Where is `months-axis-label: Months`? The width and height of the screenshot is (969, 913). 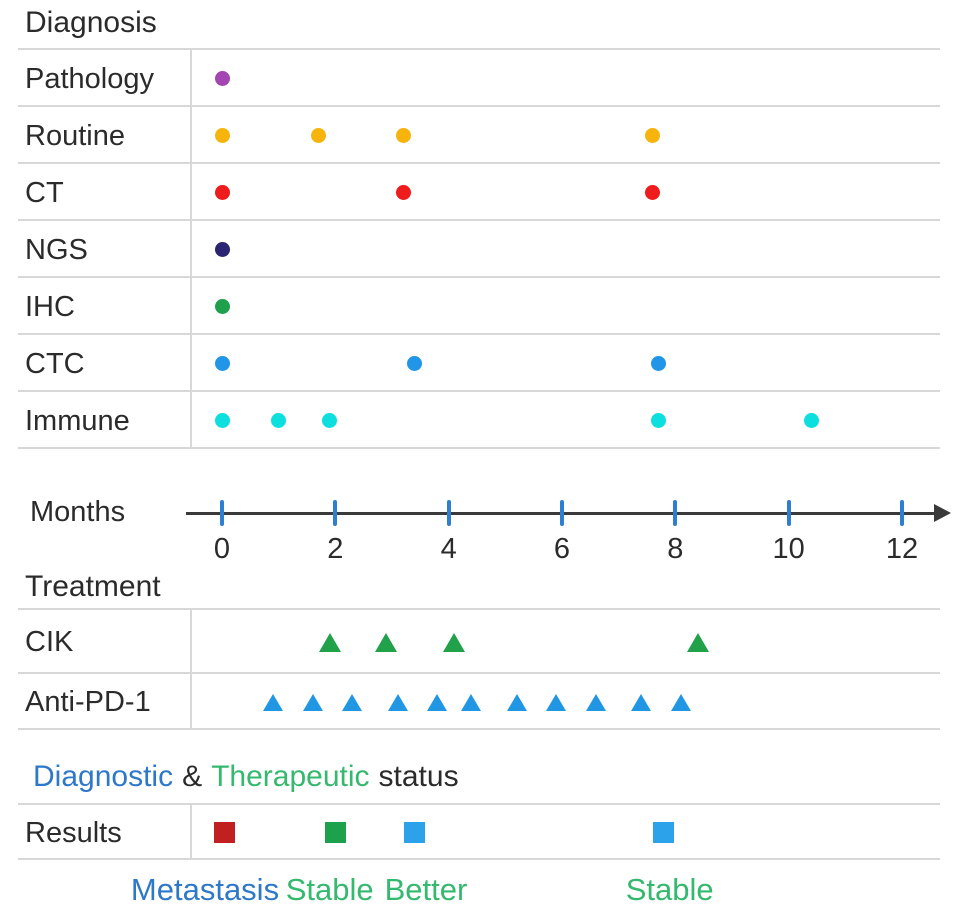 months-axis-label: Months is located at coordinates (78, 512).